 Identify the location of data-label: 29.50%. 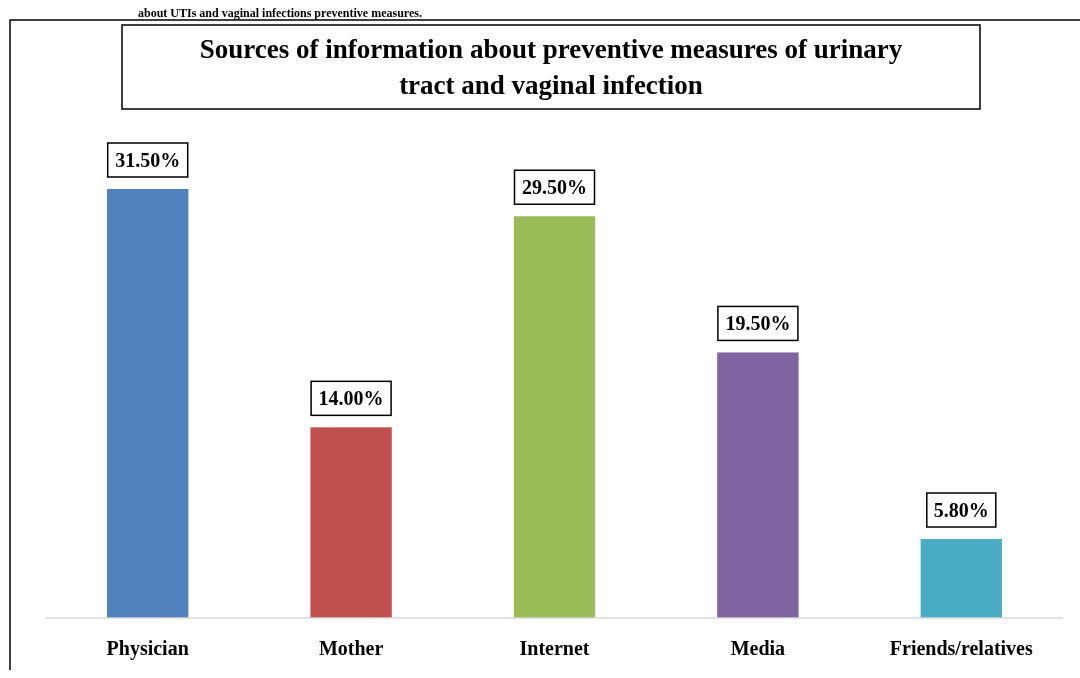
(554, 187).